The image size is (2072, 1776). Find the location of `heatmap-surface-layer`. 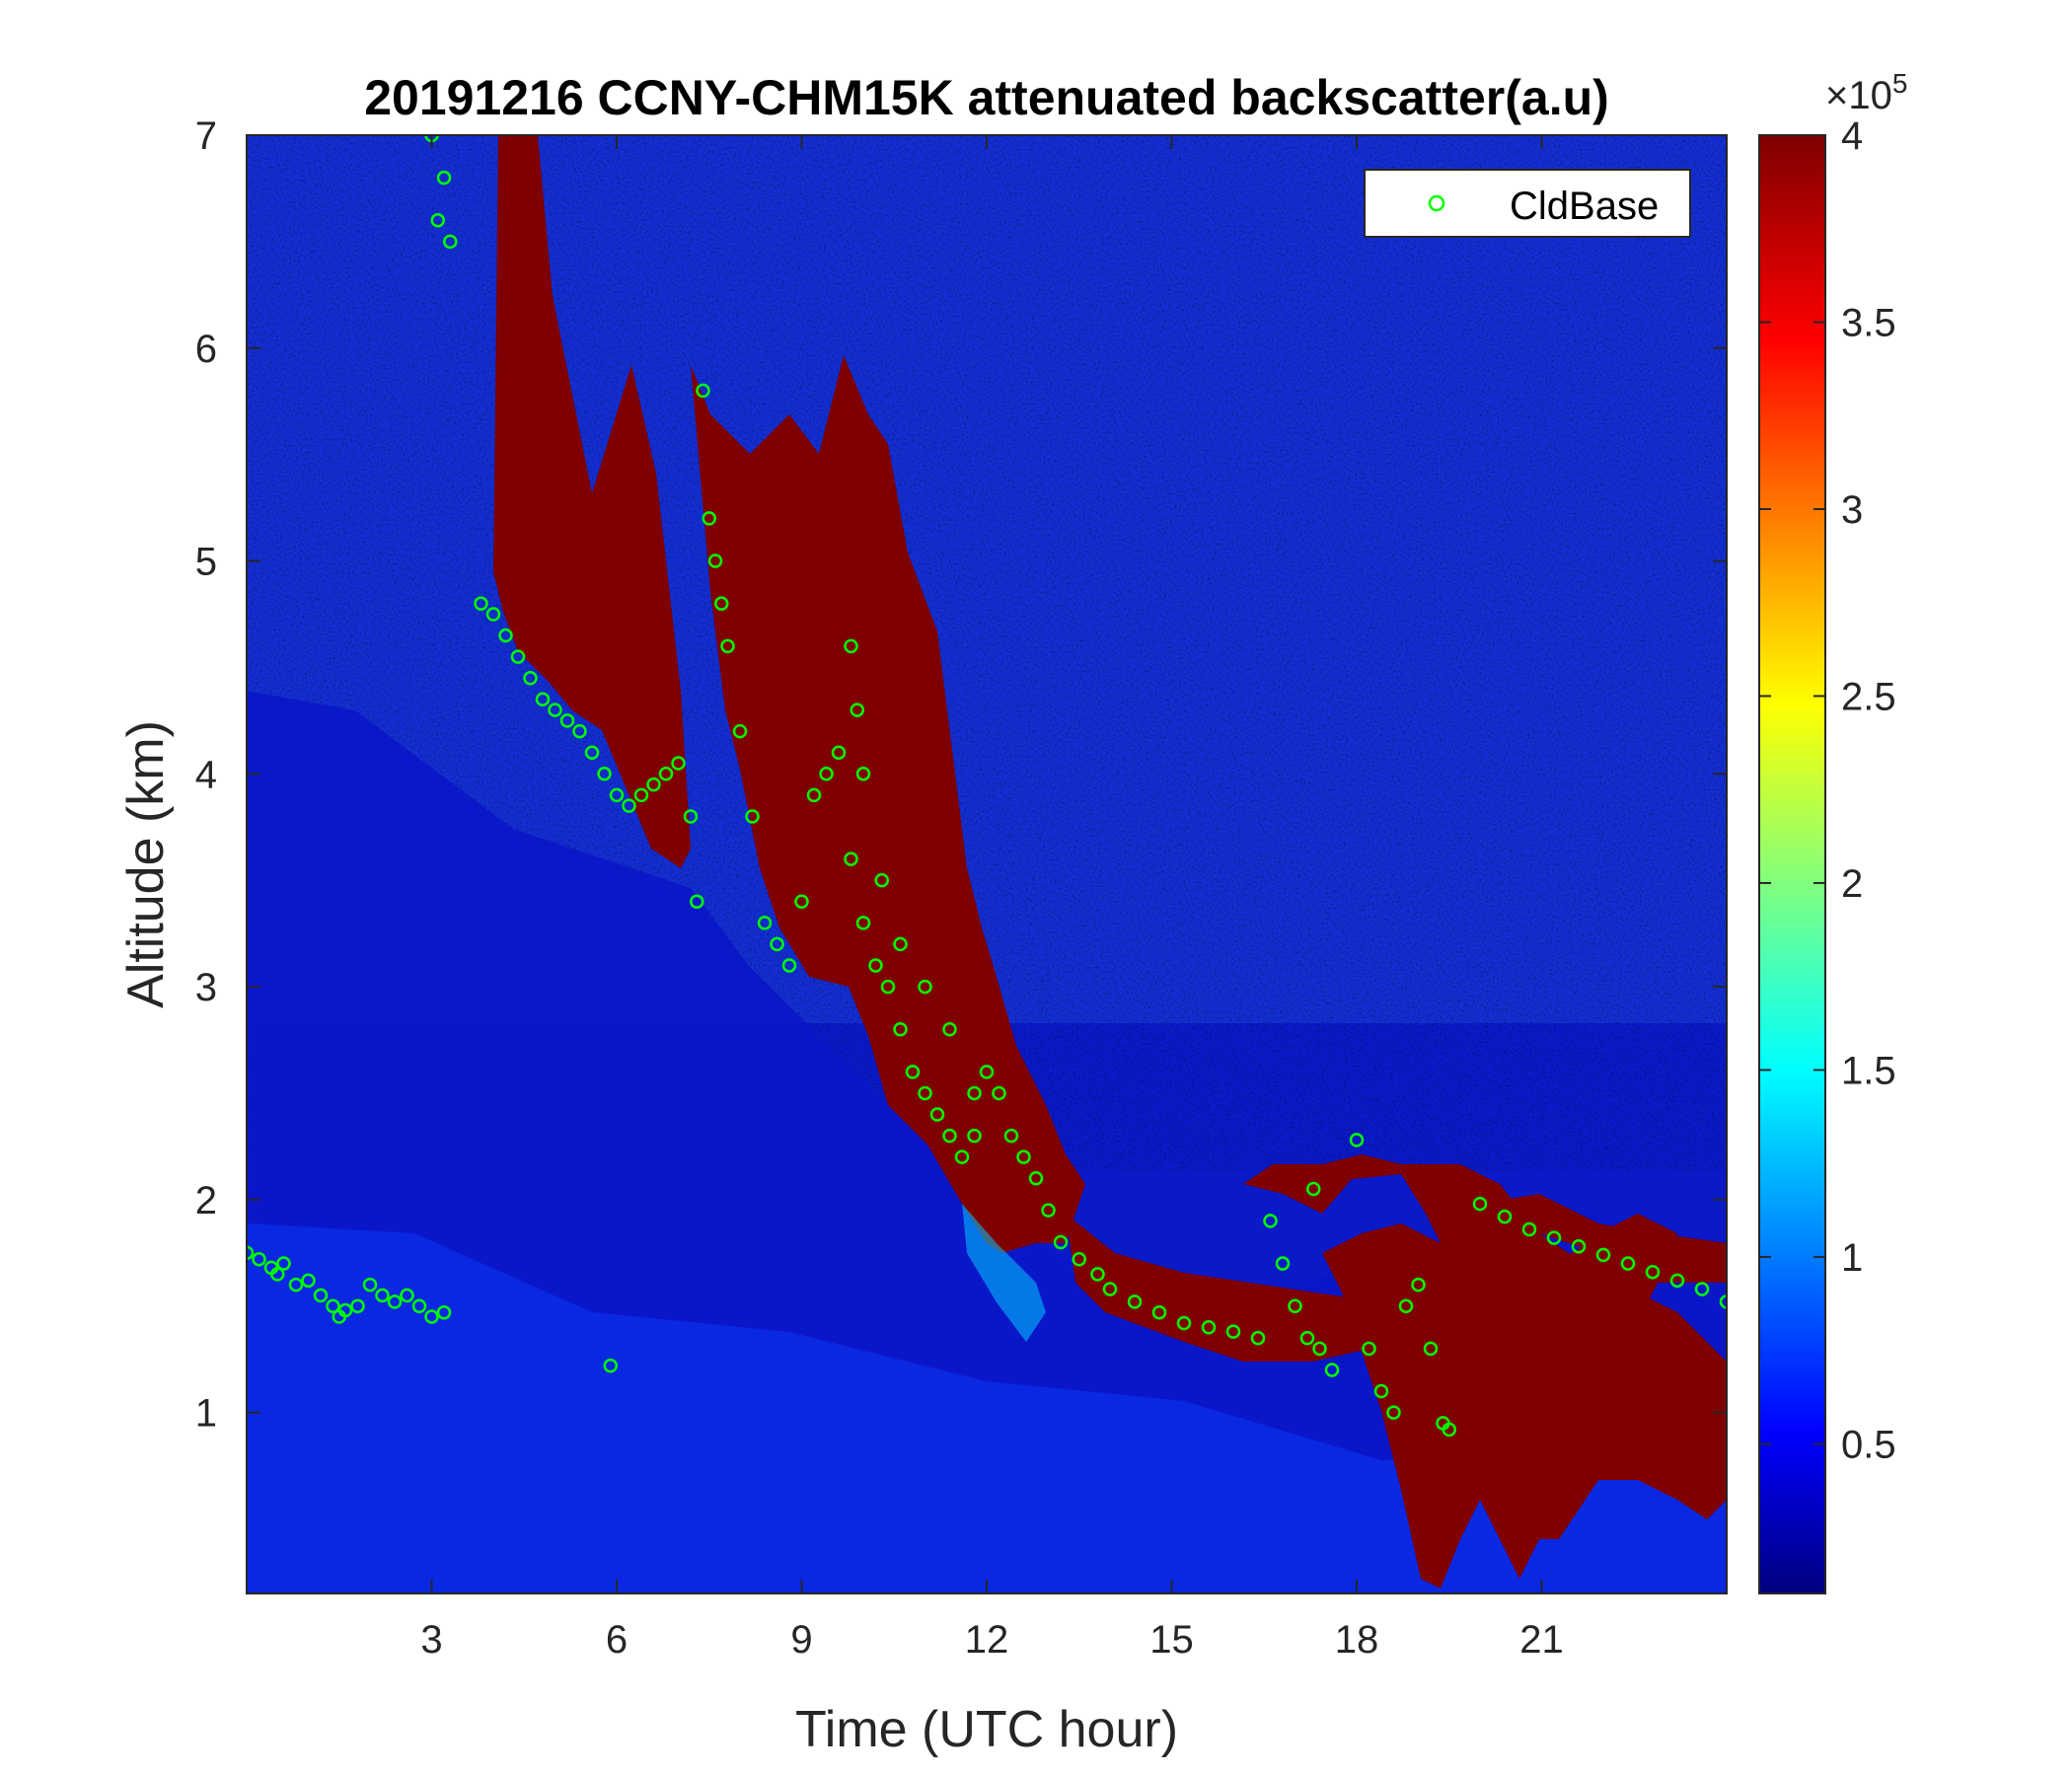

heatmap-surface-layer is located at coordinates (987, 1408).